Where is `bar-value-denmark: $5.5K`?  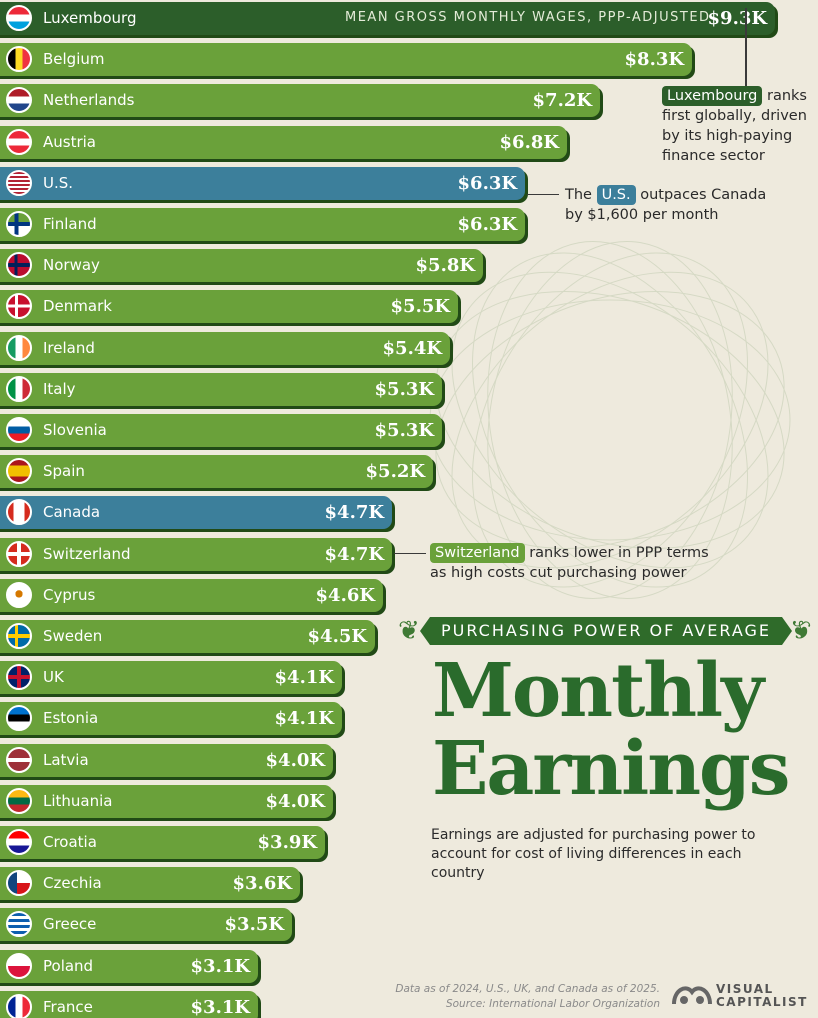 bar-value-denmark: $5.5K is located at coordinates (420, 306).